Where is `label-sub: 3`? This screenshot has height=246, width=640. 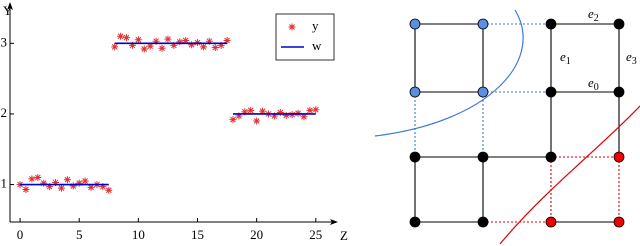 label-sub: 3 is located at coordinates (634, 61).